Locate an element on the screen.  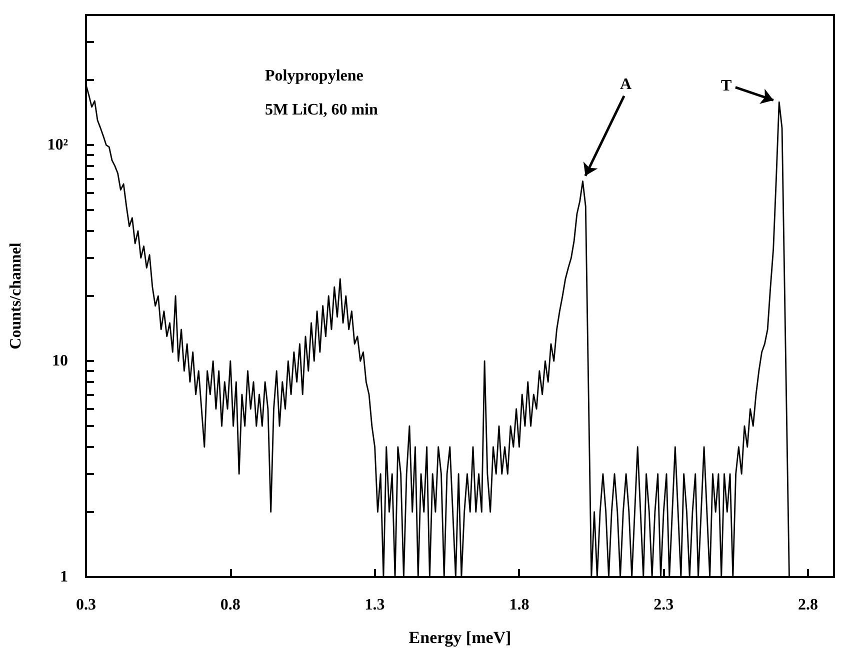
annotation: Polypropylene is located at coordinates (314, 76).